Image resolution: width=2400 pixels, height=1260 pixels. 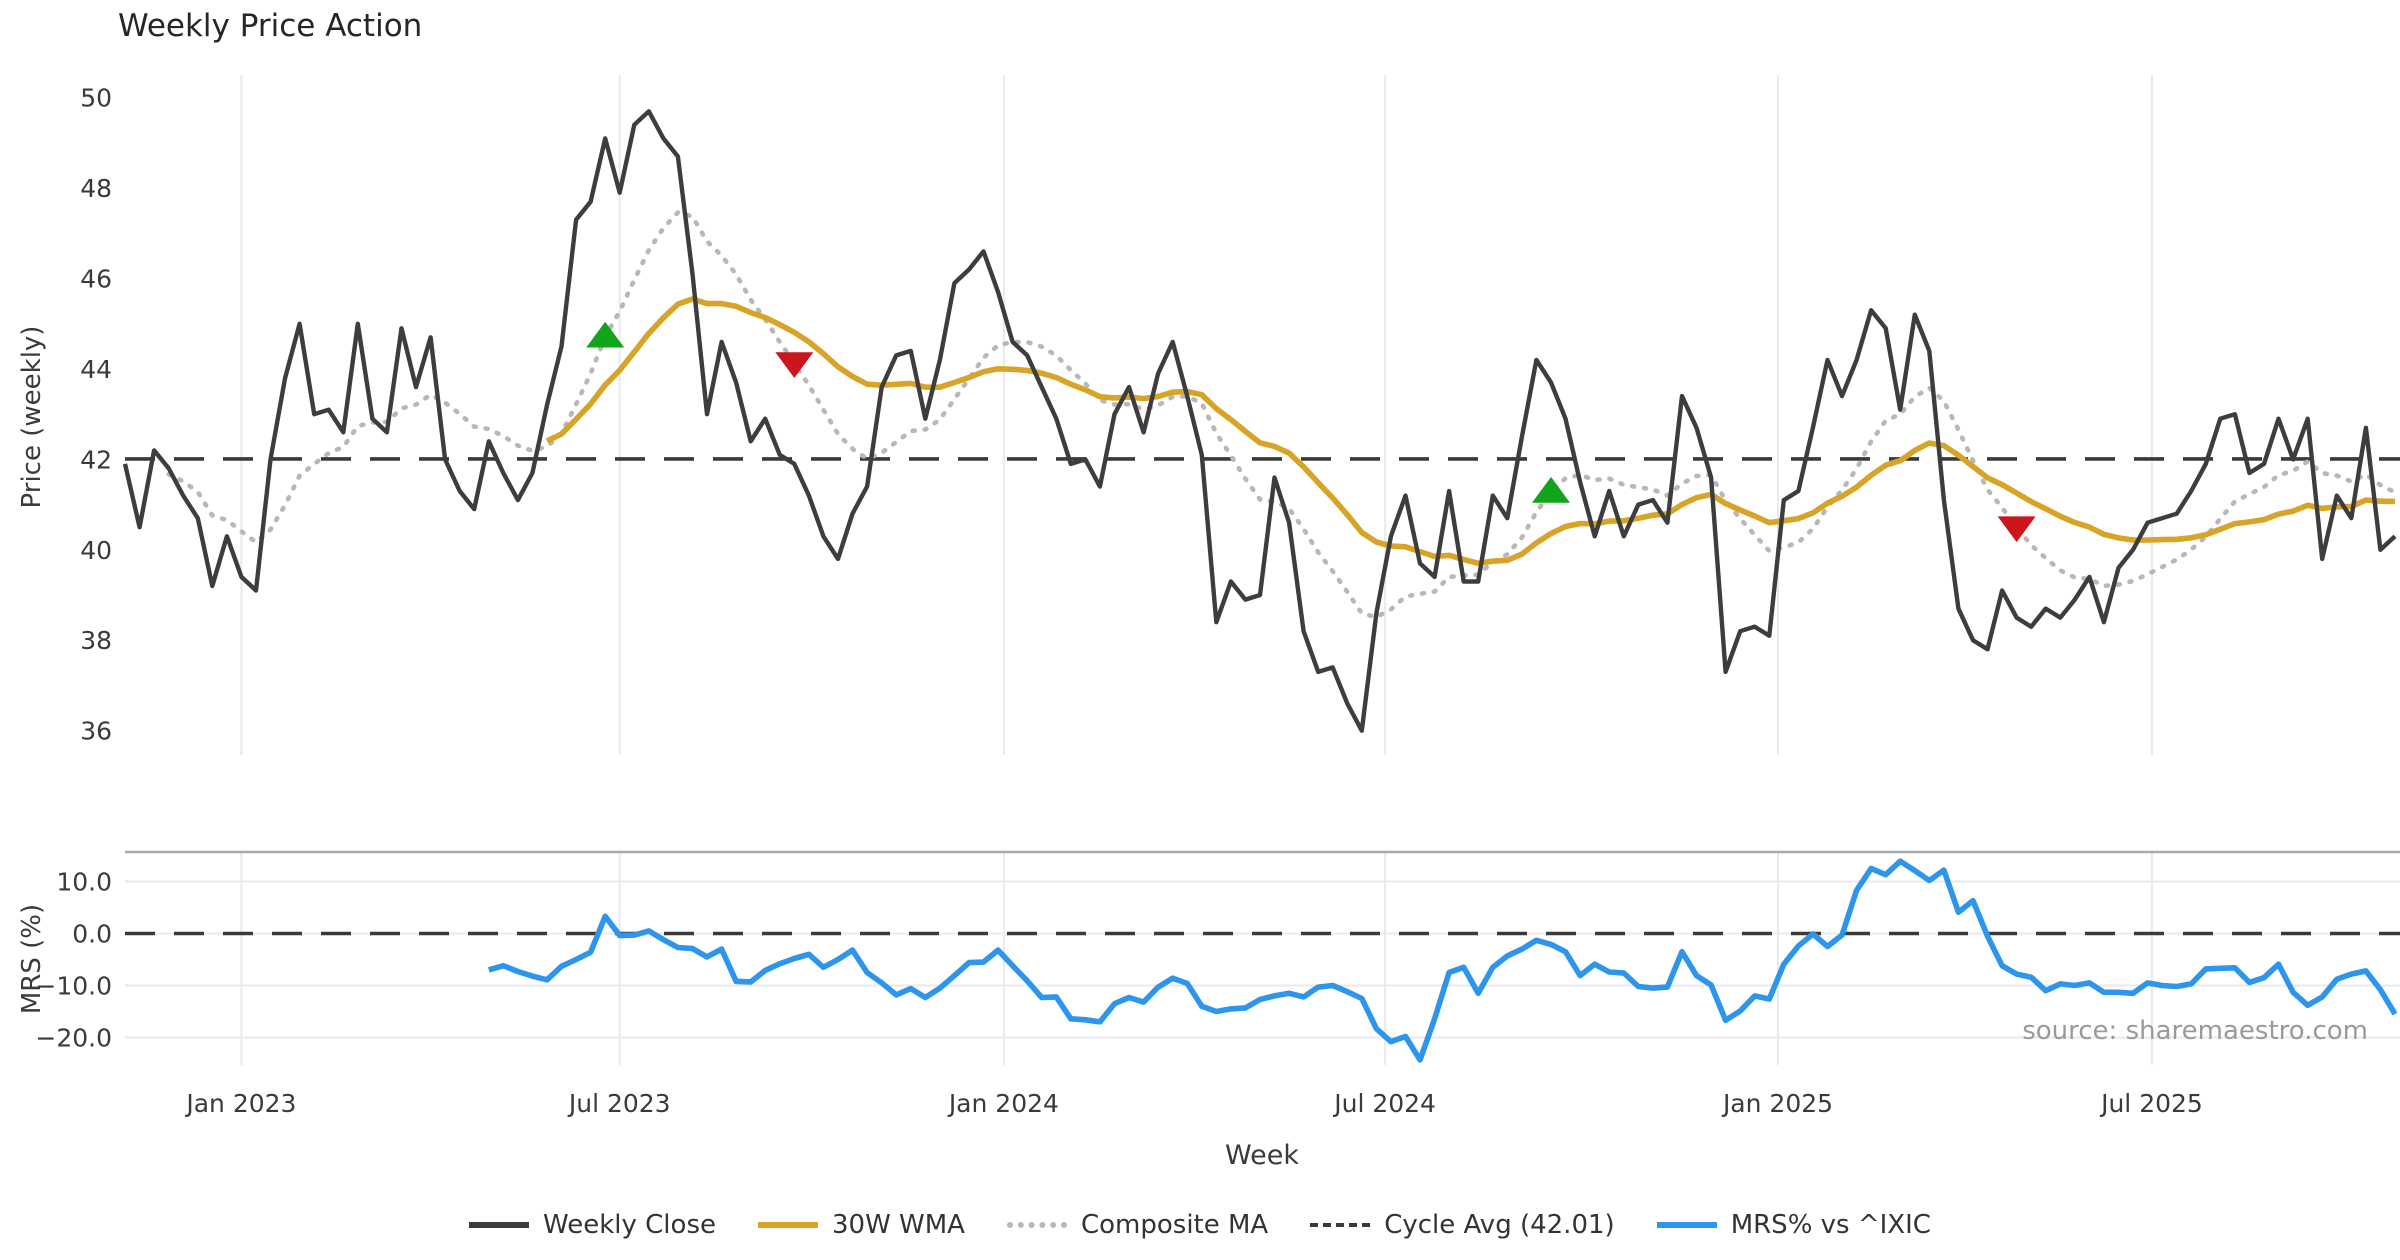 I want to click on legend-item: MRS% vs ^IXIC, so click(x=1793, y=1225).